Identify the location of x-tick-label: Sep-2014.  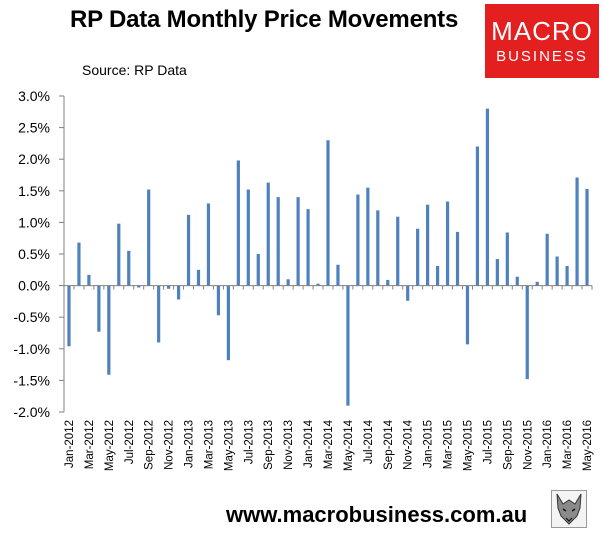
(389, 444).